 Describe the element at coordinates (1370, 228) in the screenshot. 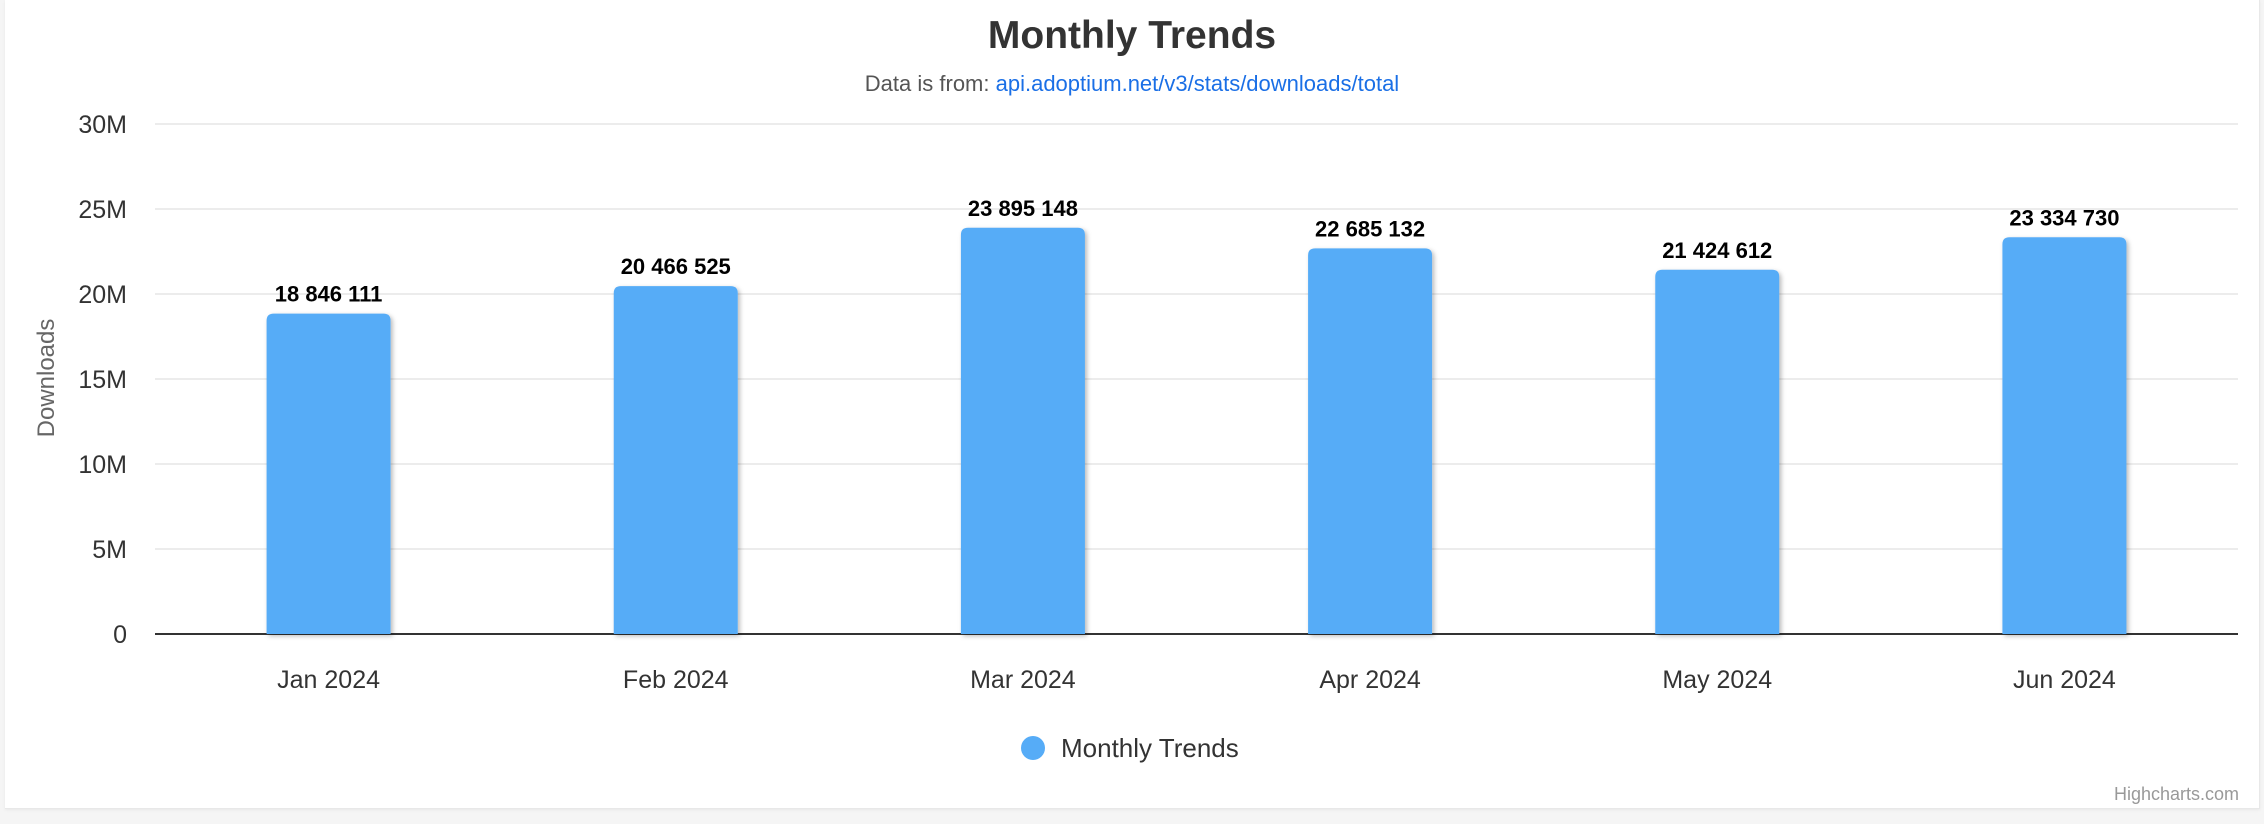

I see `data-label: 22 685 132` at that location.